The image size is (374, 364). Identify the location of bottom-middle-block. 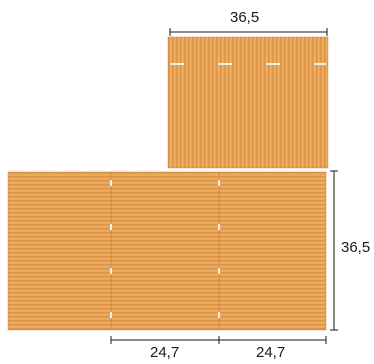
(165, 251).